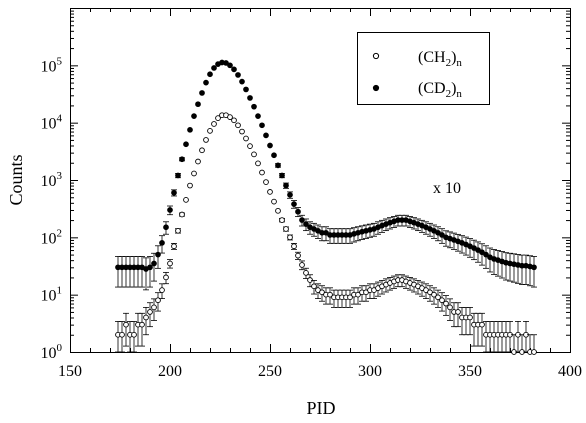  Describe the element at coordinates (440, 90) in the screenshot. I see `legend-label-cd2: (CD2)n` at that location.